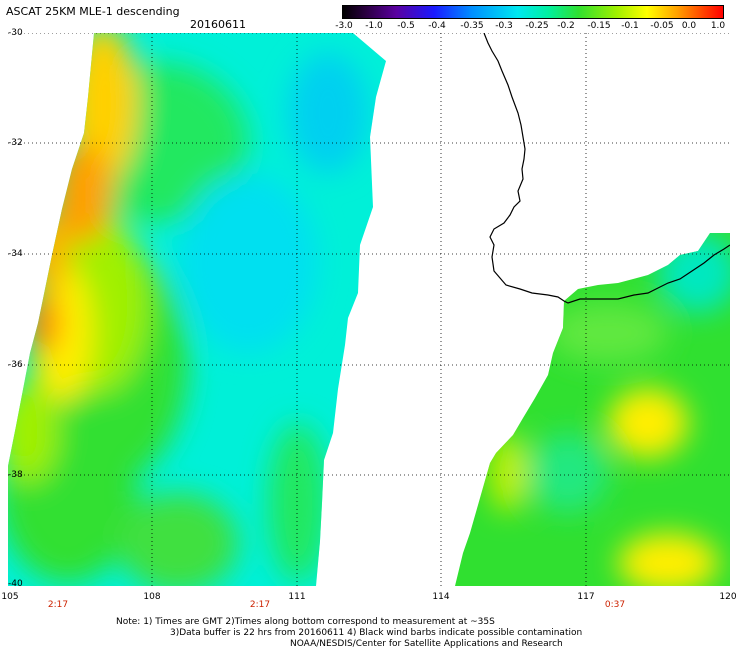 The image size is (740, 650). I want to click on colorbar-label: -0.3, so click(504, 26).